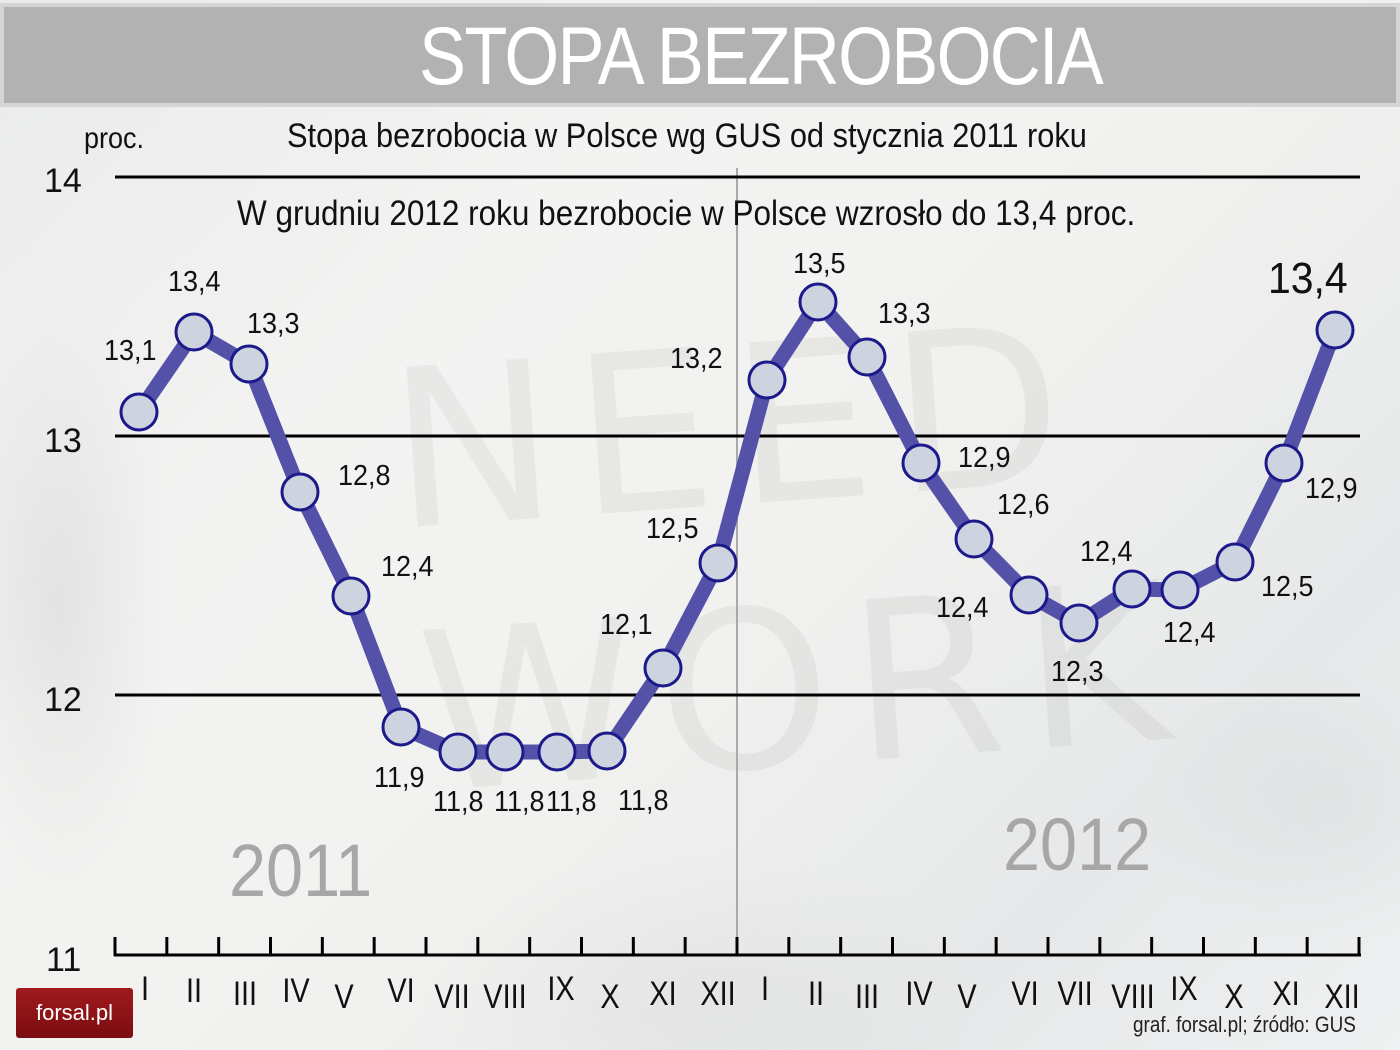 This screenshot has height=1050, width=1400. I want to click on source-credit: graf. forsal.pl; źródło: GUS, so click(1244, 1024).